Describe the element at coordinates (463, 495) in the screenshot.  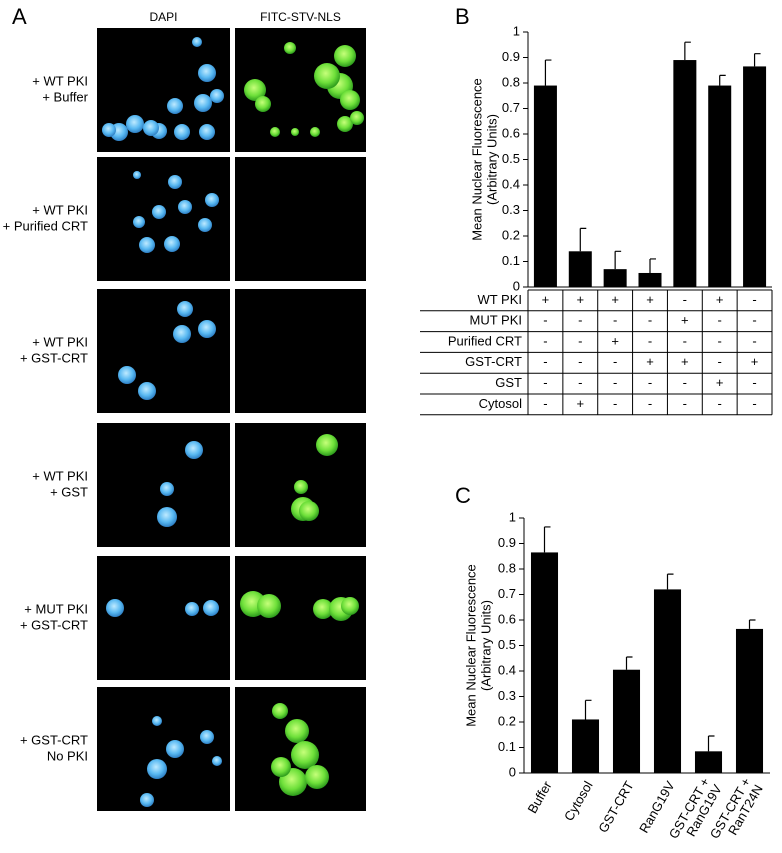
I see `panel-label: C` at that location.